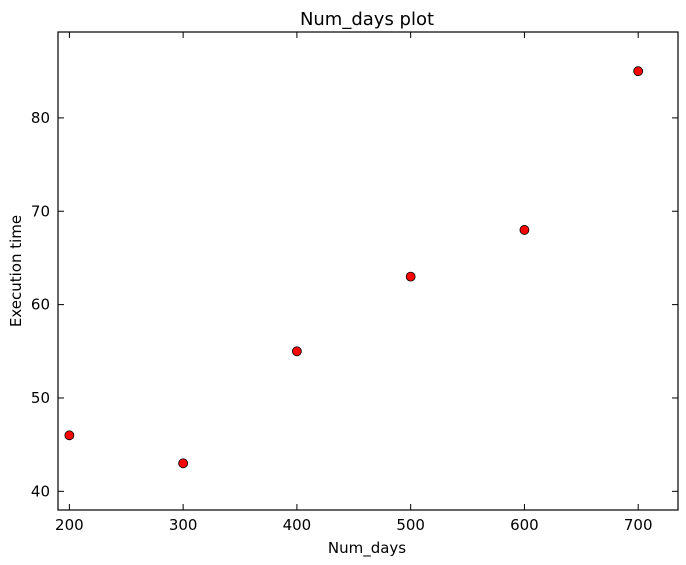 The image size is (686, 565). What do you see at coordinates (40, 305) in the screenshot?
I see `y-tick-label: 60` at bounding box center [40, 305].